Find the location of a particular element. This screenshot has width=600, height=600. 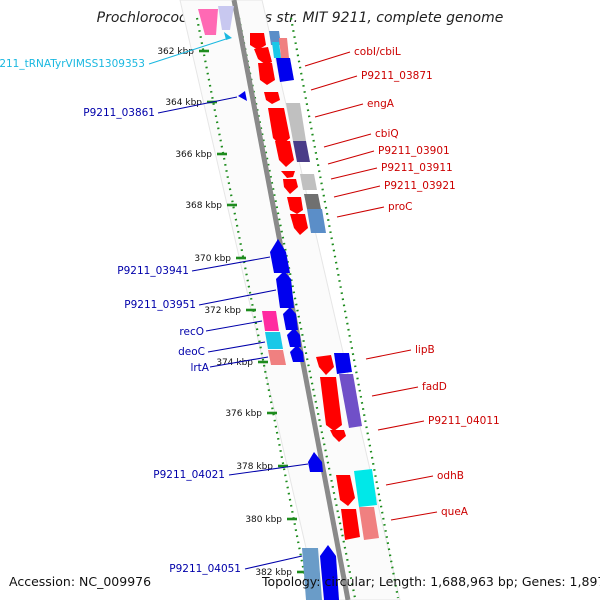

gene-label-left: deoC is located at coordinates (191, 352).